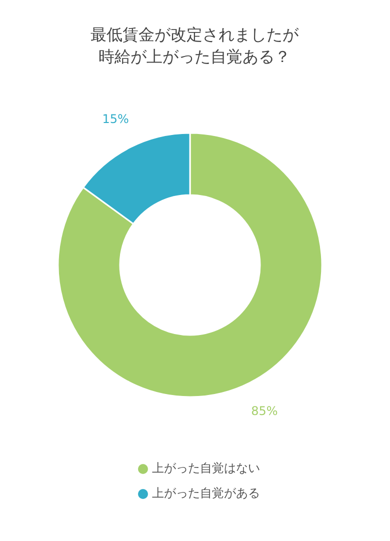 The width and height of the screenshot is (390, 541). I want to click on title: 最低賃金が改定されましたが時給が上がった自覚ある？, so click(195, 46).